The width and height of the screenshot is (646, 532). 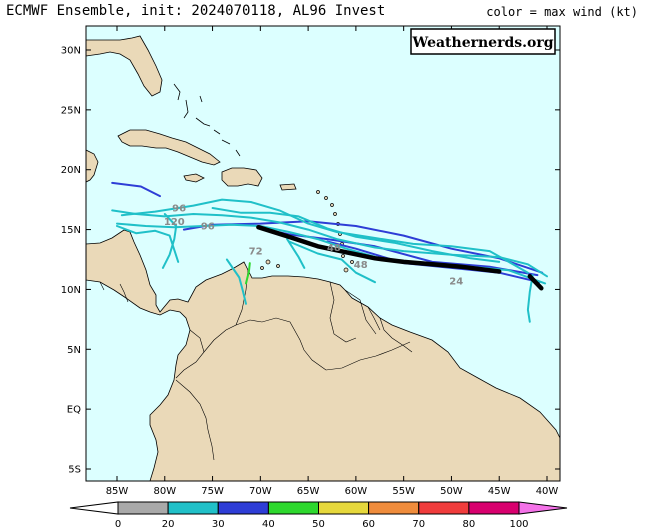 What do you see at coordinates (242, 177) in the screenshot?
I see `hispaniola-island` at bounding box center [242, 177].